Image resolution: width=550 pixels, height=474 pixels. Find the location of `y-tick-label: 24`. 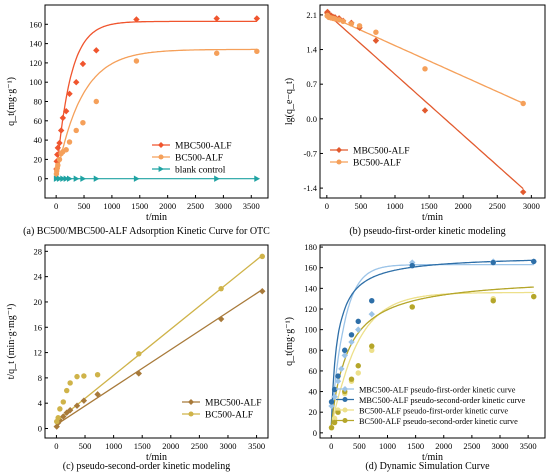

y-tick-label: 24 is located at coordinates (38, 277).